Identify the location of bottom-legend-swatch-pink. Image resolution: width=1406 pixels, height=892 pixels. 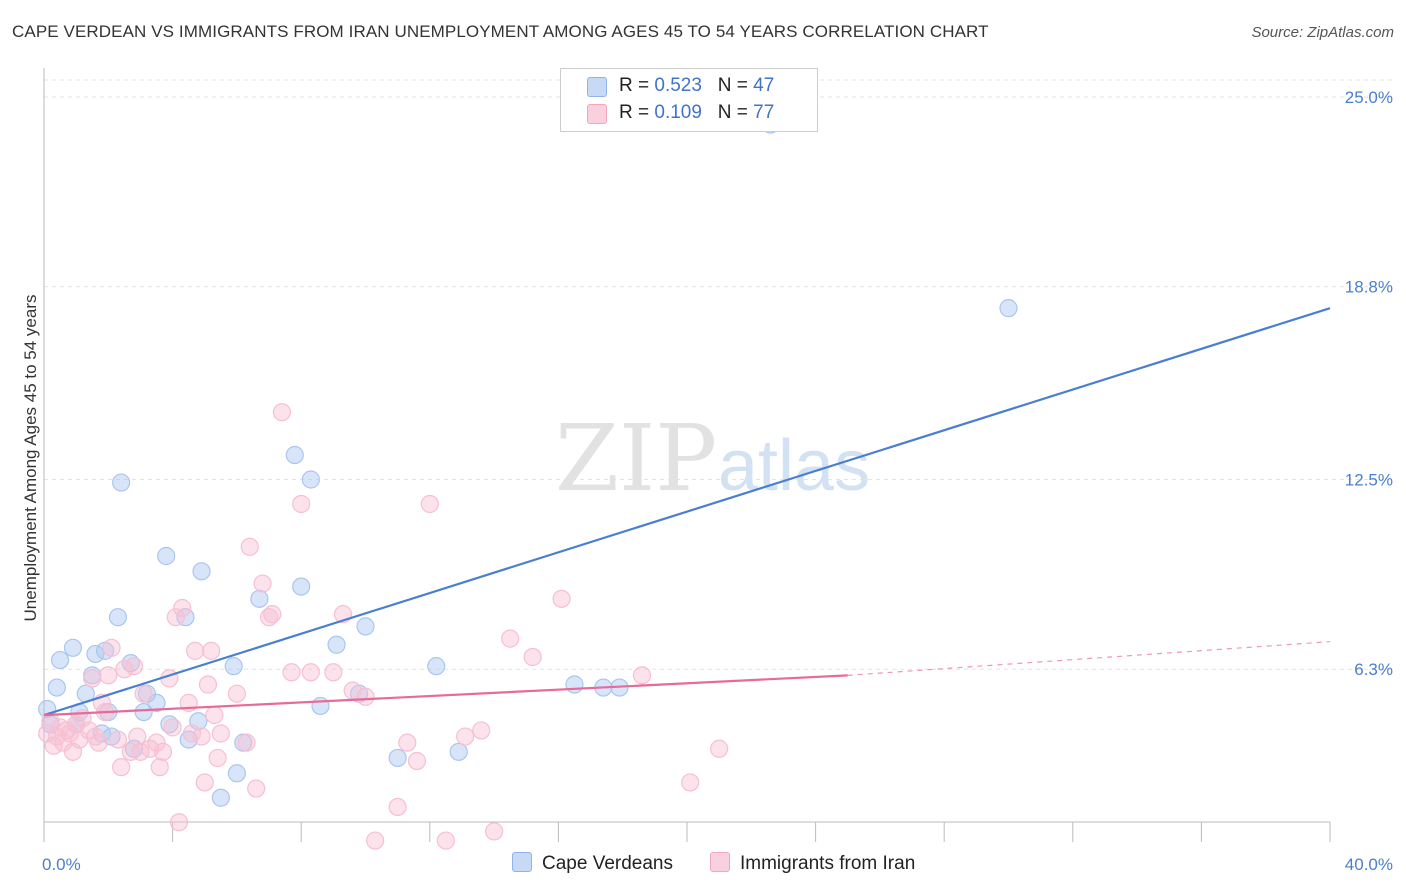
(720, 862).